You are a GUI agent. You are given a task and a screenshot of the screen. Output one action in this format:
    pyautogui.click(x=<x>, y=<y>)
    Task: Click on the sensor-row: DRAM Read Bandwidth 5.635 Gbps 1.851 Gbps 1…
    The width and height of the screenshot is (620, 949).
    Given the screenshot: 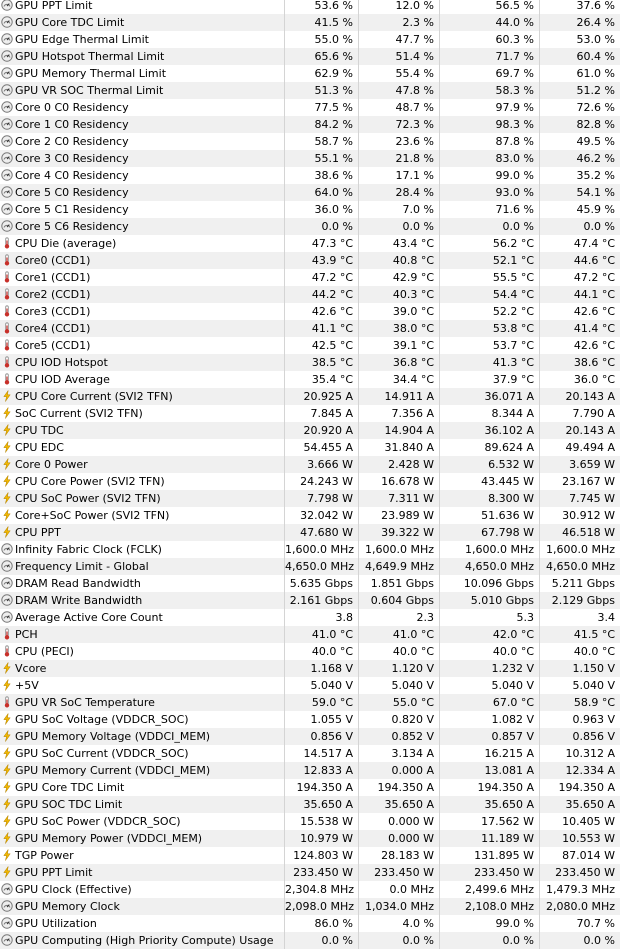 What is the action you would take?
    pyautogui.click(x=310, y=583)
    